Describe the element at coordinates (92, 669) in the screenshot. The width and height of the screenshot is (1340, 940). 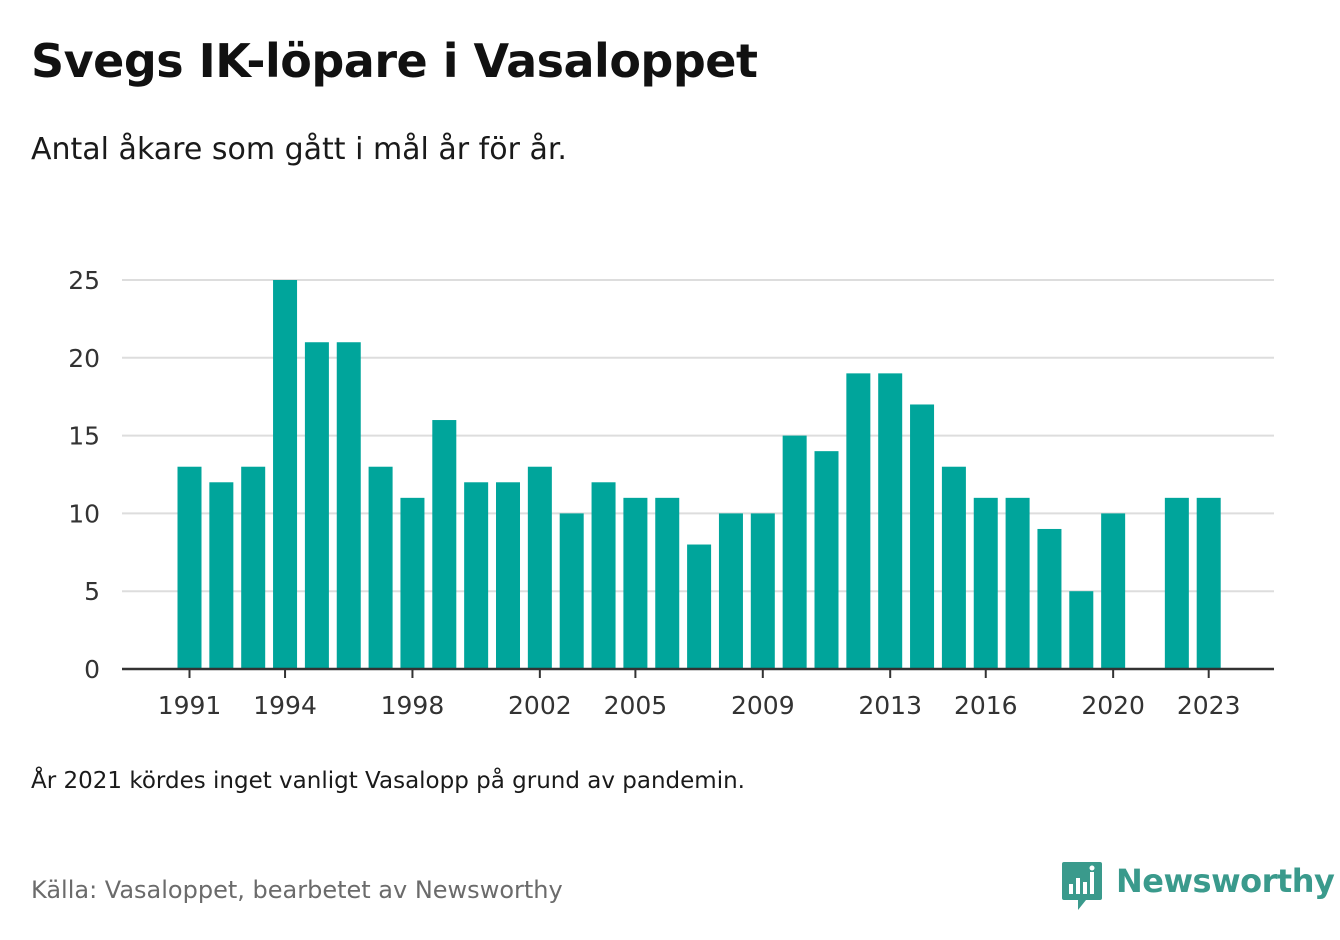
I see `y-tick-label: 0` at that location.